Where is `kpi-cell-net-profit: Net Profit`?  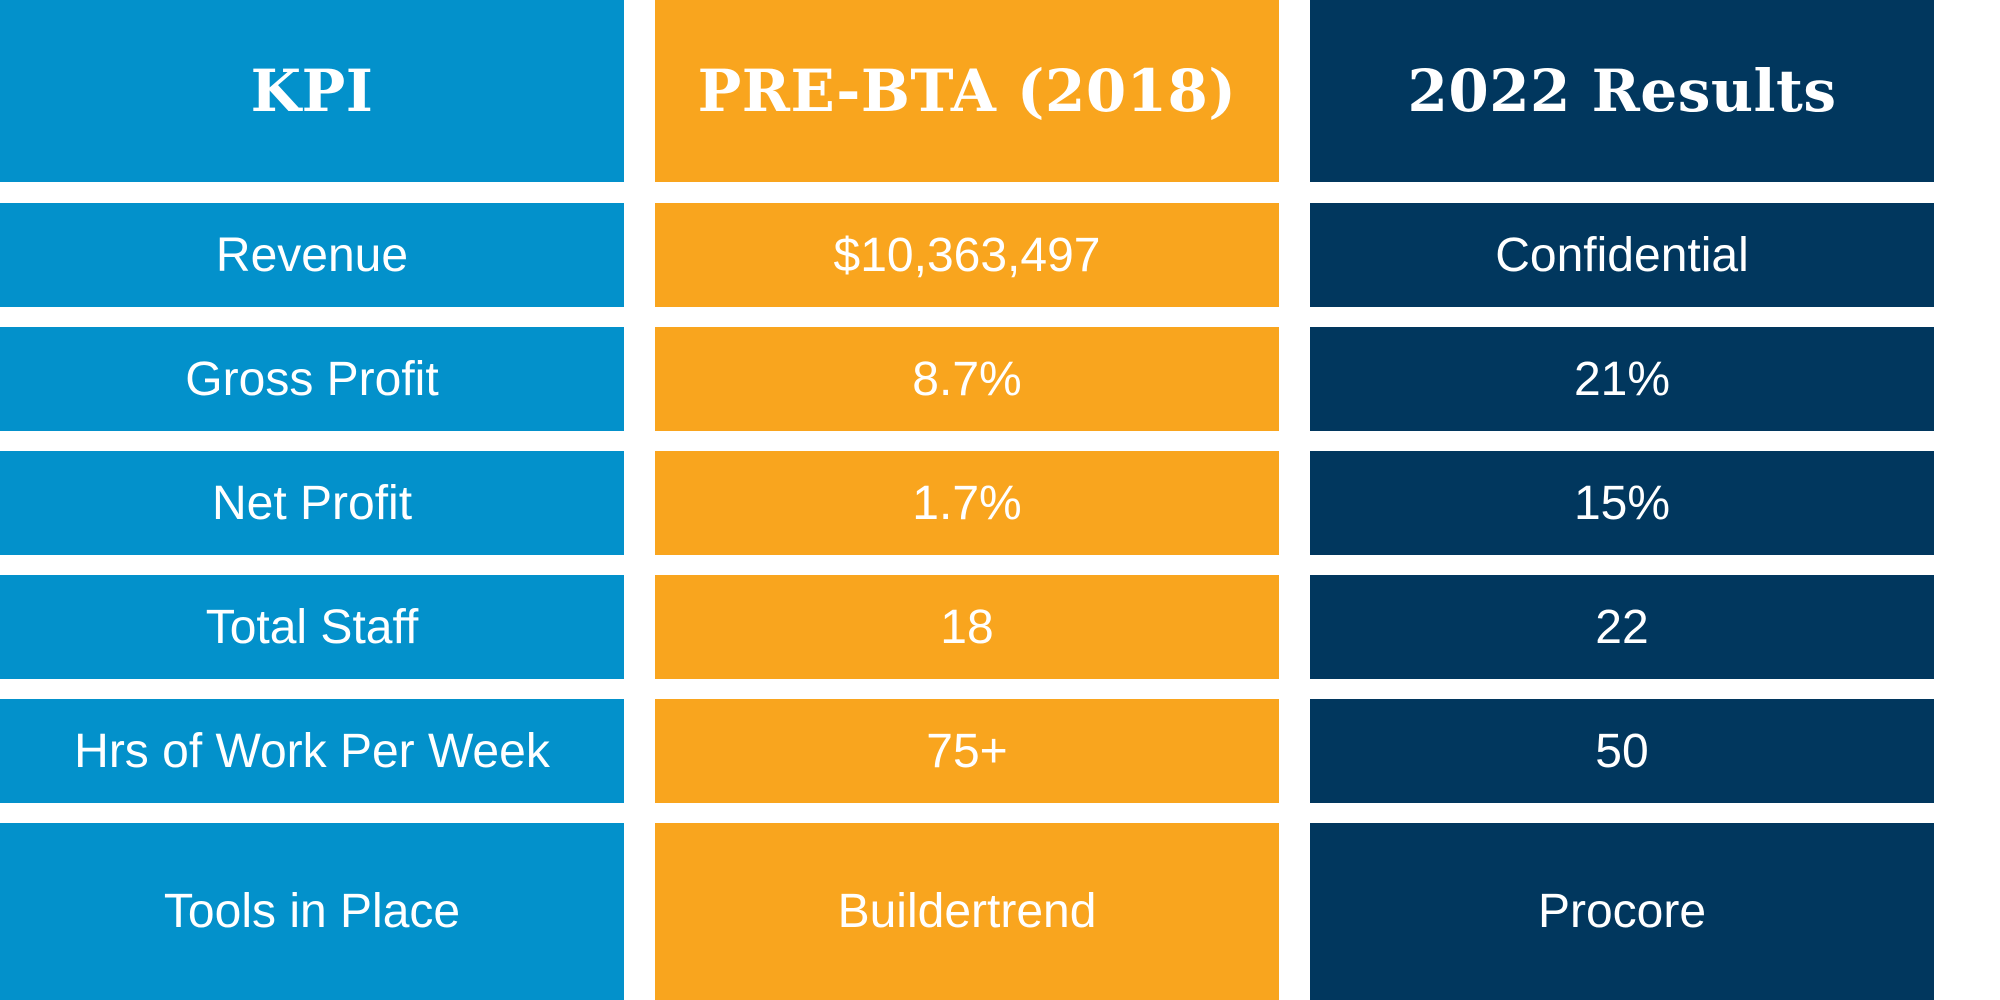
kpi-cell-net-profit: Net Profit is located at coordinates (312, 503).